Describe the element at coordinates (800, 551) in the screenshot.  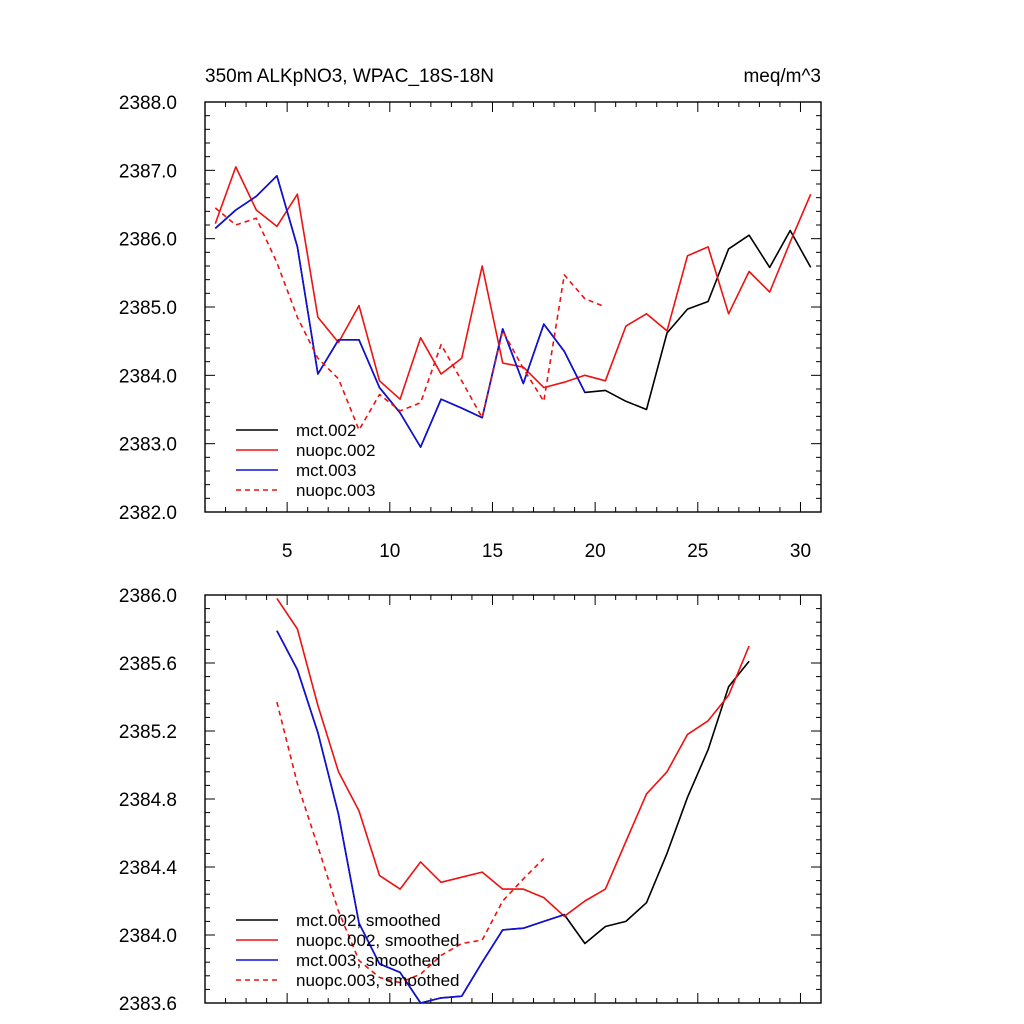
I see `x-tick-label: 30` at that location.